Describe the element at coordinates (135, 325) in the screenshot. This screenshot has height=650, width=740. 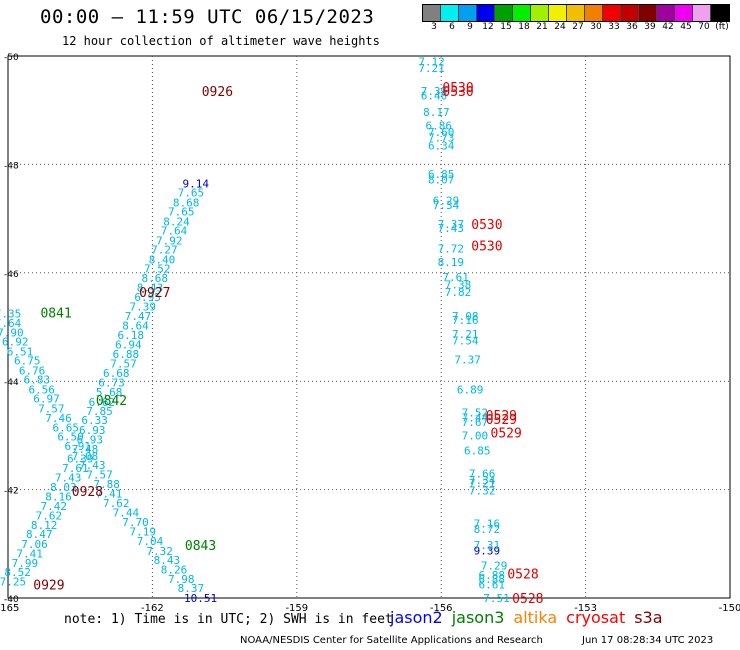
I see `wave-height-value: 8.64` at that location.